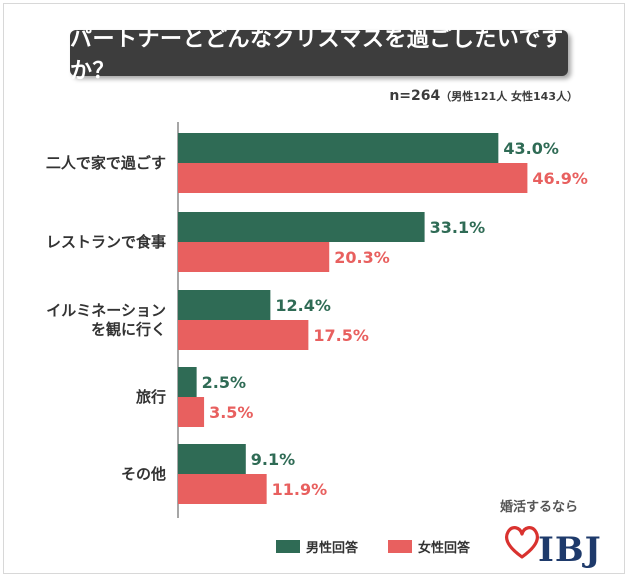 The width and height of the screenshot is (630, 579). I want to click on legend: 男性回答 女性回答, so click(373, 546).